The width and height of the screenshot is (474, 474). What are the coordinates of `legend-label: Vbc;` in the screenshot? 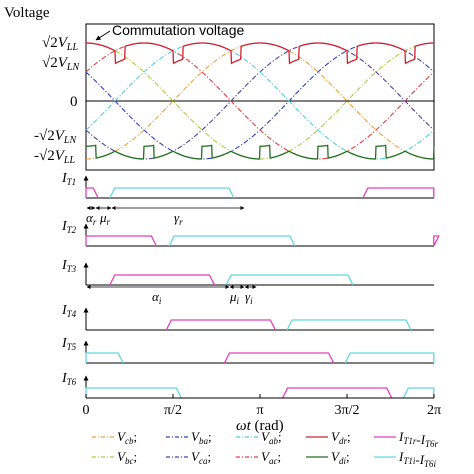 It's located at (127, 457).